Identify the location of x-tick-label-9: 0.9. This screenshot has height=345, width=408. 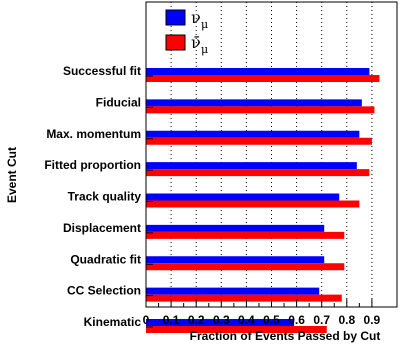
(372, 320).